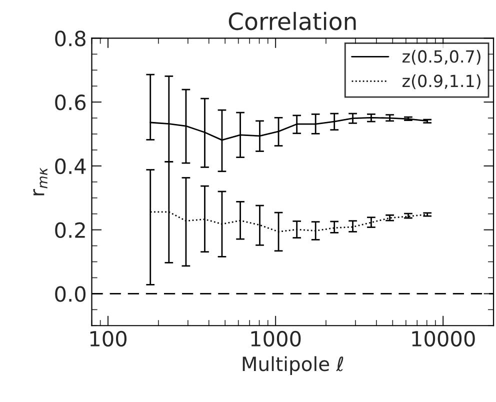 This screenshot has height=402, width=496. Describe the element at coordinates (70, 294) in the screenshot. I see `y-tick-label: 0.0` at that location.